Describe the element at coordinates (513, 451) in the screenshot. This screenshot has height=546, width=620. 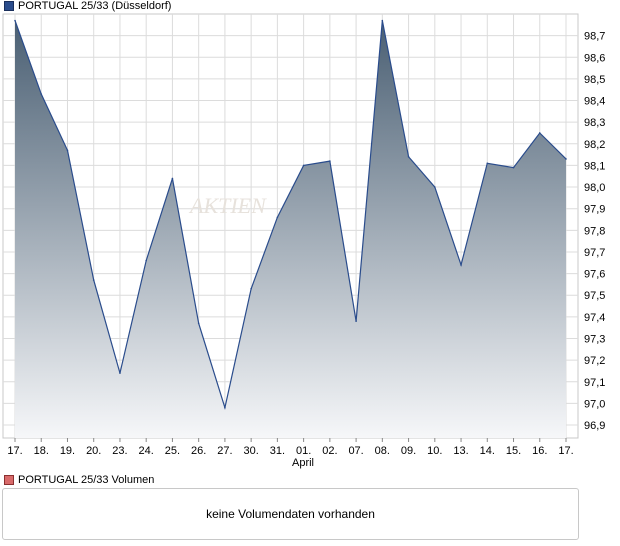
I see `x-tick-label: 15.` at that location.